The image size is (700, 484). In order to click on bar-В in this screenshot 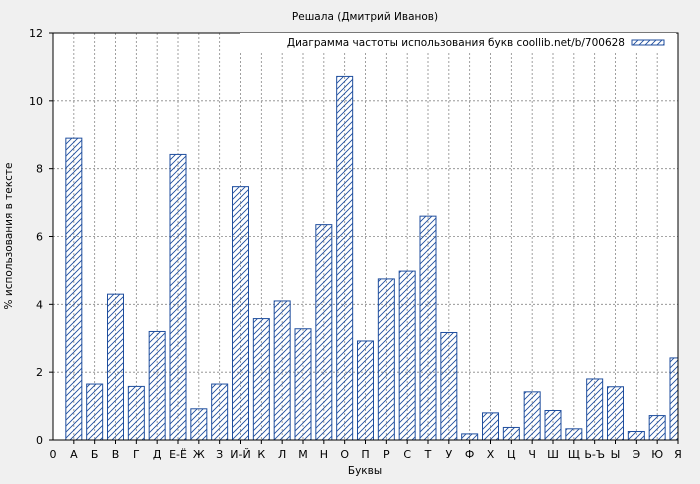, I will do `click(115, 367)`.